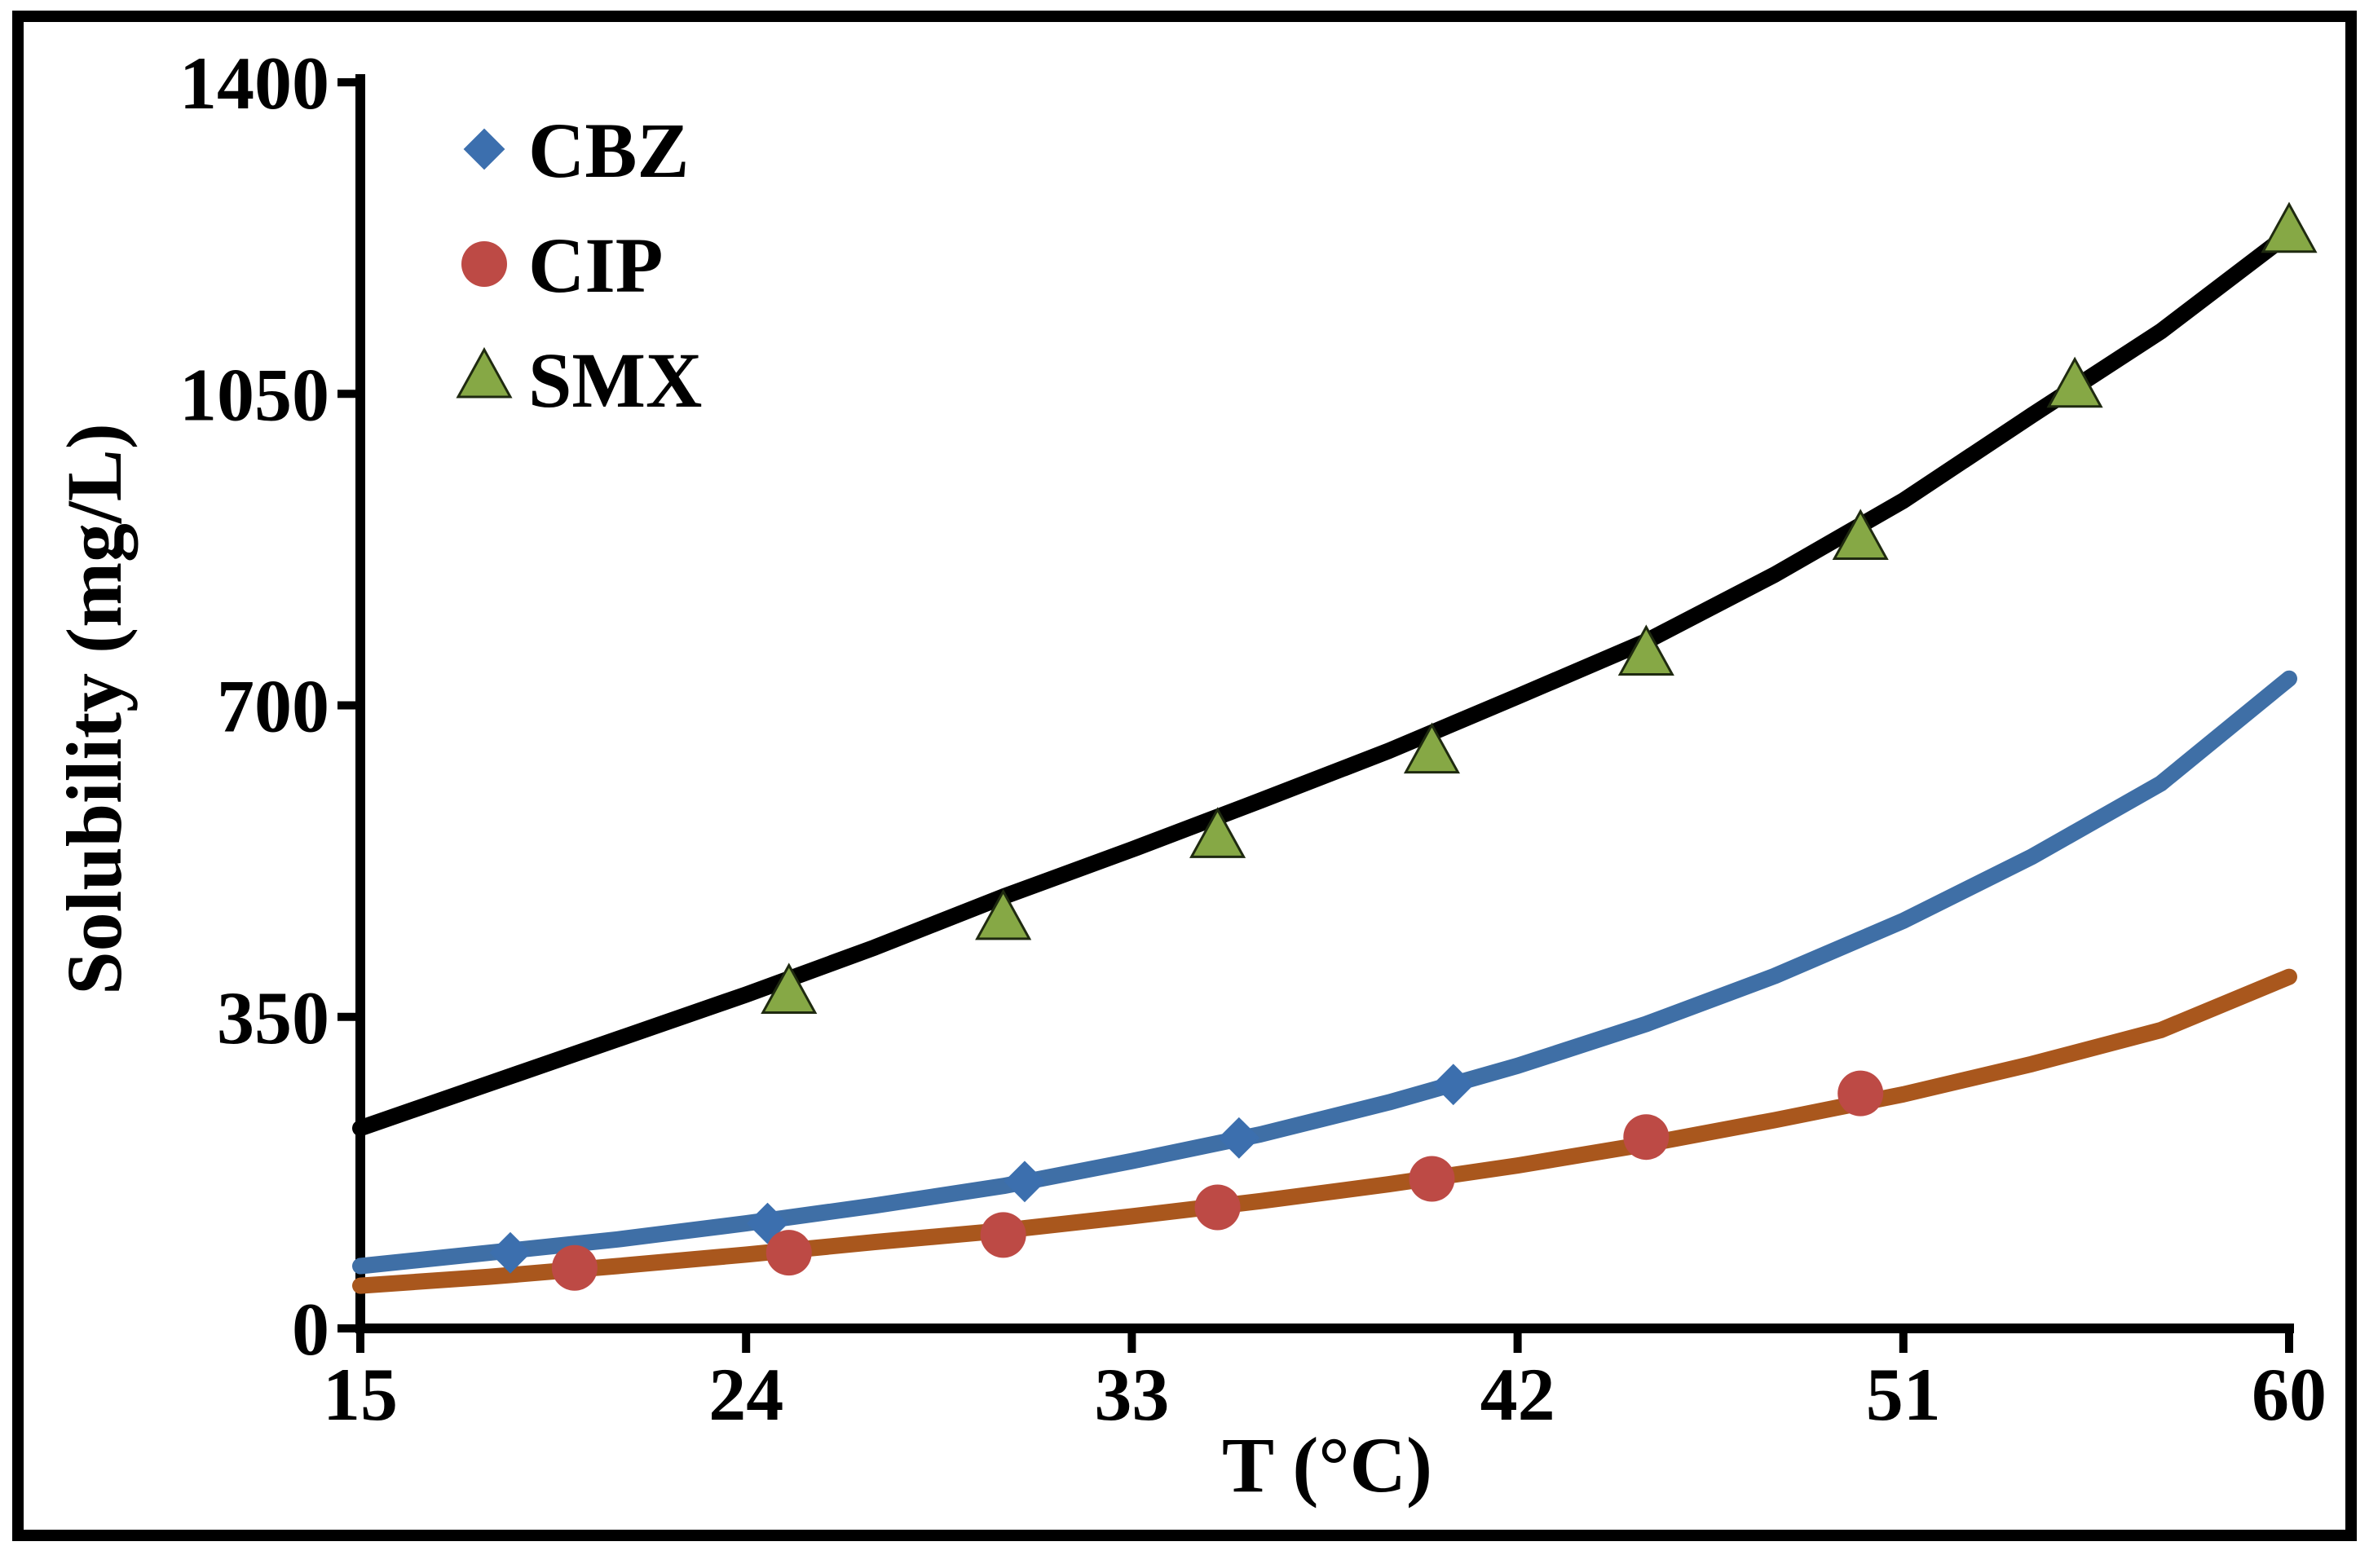 Image resolution: width=2369 pixels, height=1568 pixels. Describe the element at coordinates (1517, 1394) in the screenshot. I see `x-tick-label: 42` at that location.